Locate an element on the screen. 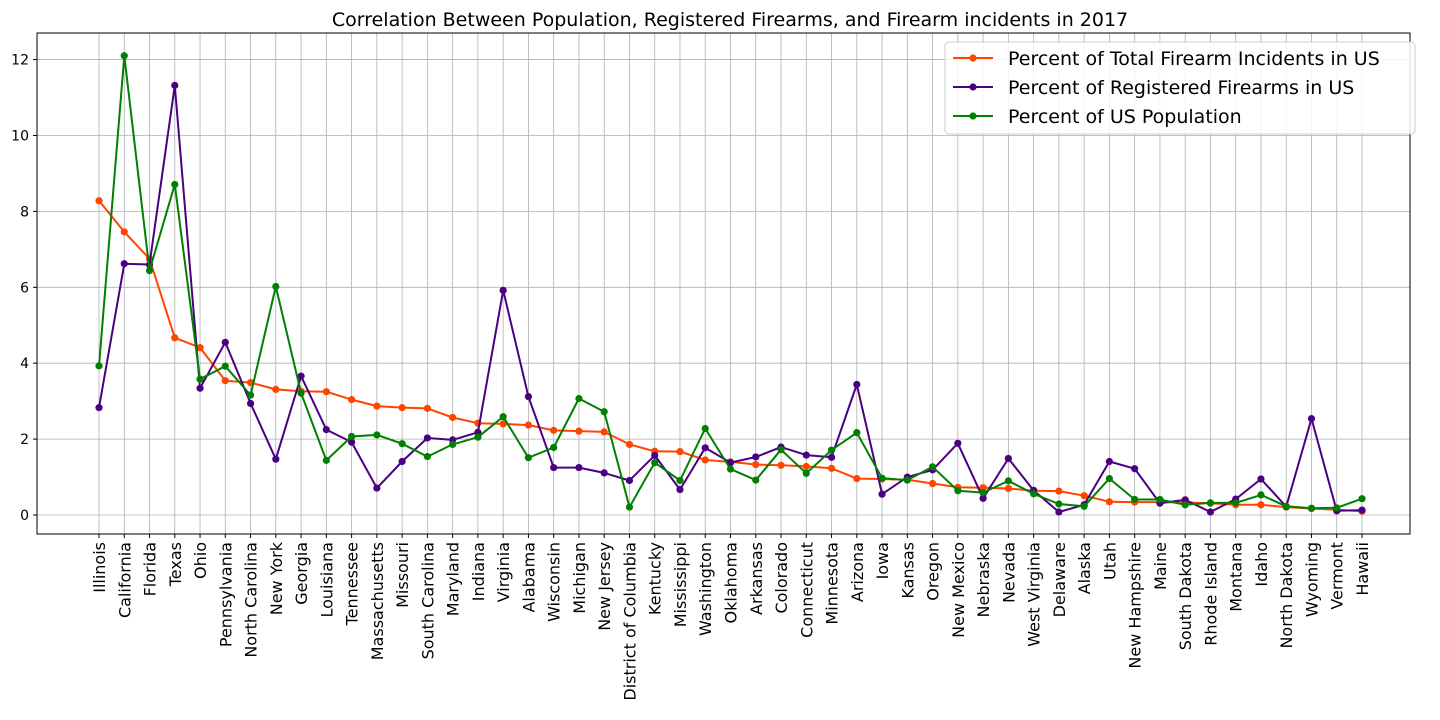  x-tick-label: Kentucky is located at coordinates (655, 578).